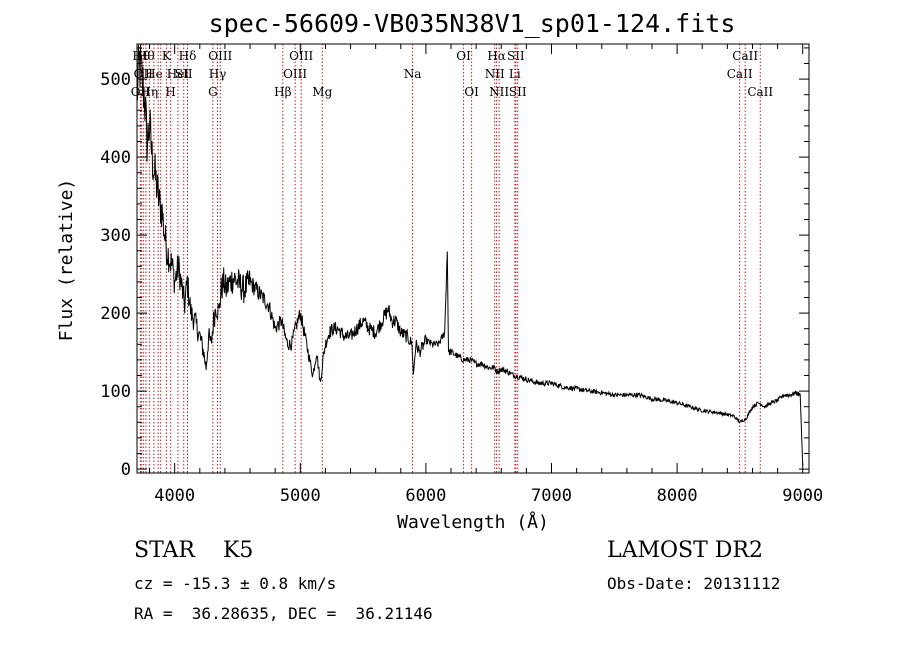  Describe the element at coordinates (322, 92) in the screenshot. I see `line-marker-label: Mg` at that location.